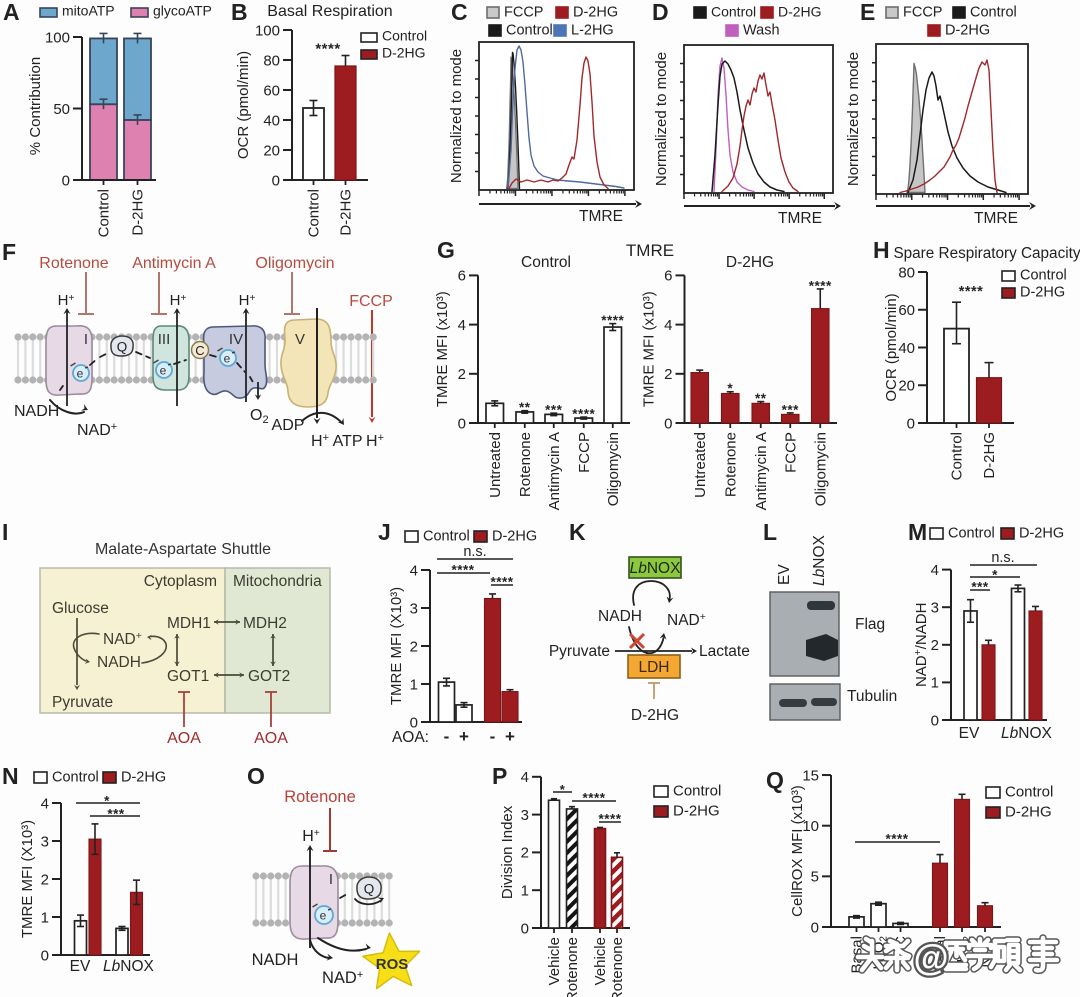  I want to click on svg-text: Lactate, so click(724, 651).